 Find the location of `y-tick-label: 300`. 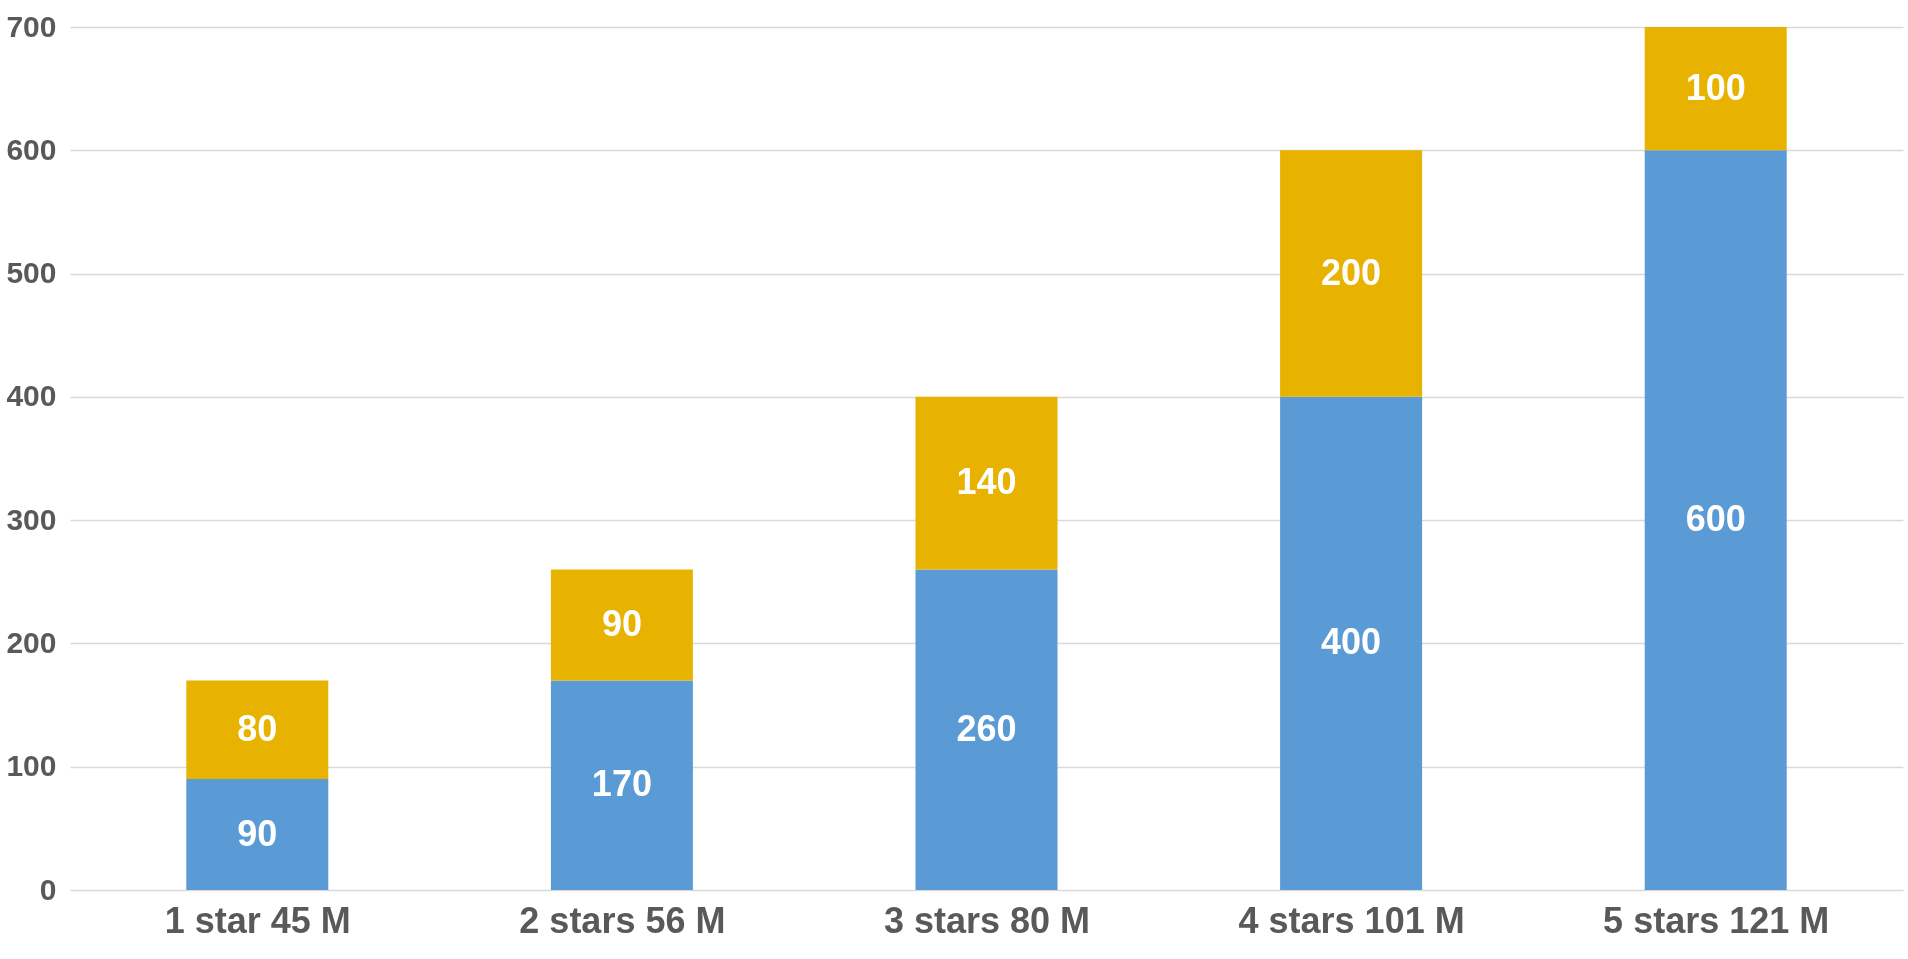

y-tick-label: 300 is located at coordinates (31, 519).